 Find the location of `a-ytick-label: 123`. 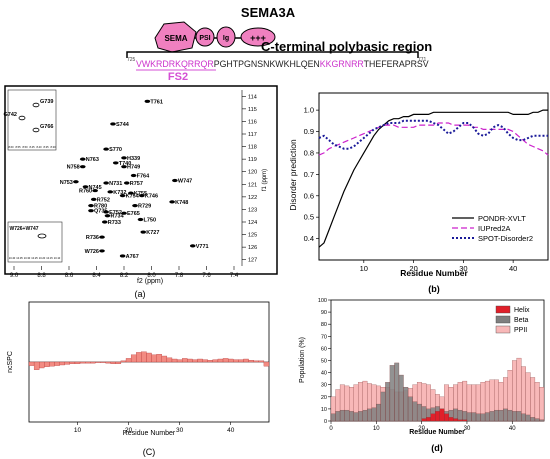

a-ytick-label: 123 is located at coordinates (252, 210).